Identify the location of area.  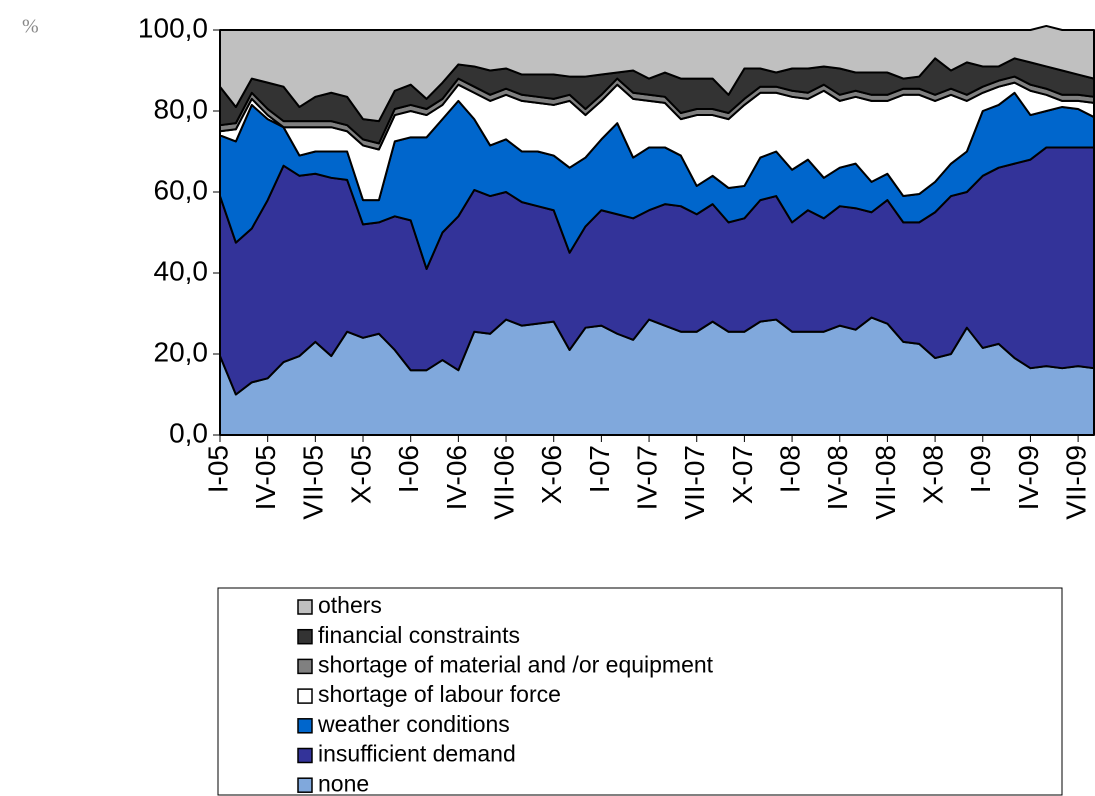
(657, 73).